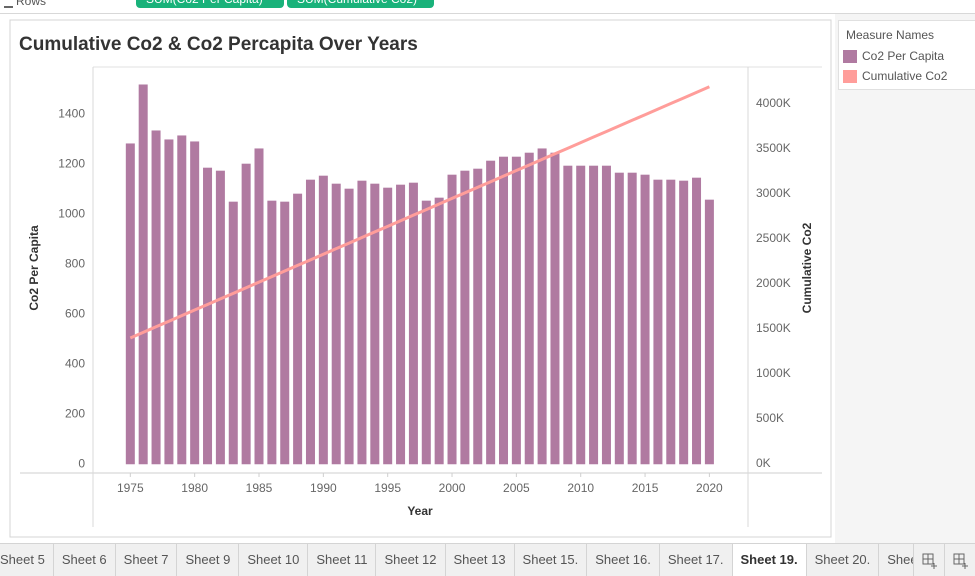  I want to click on y2-tick-label: 0K, so click(763, 463).